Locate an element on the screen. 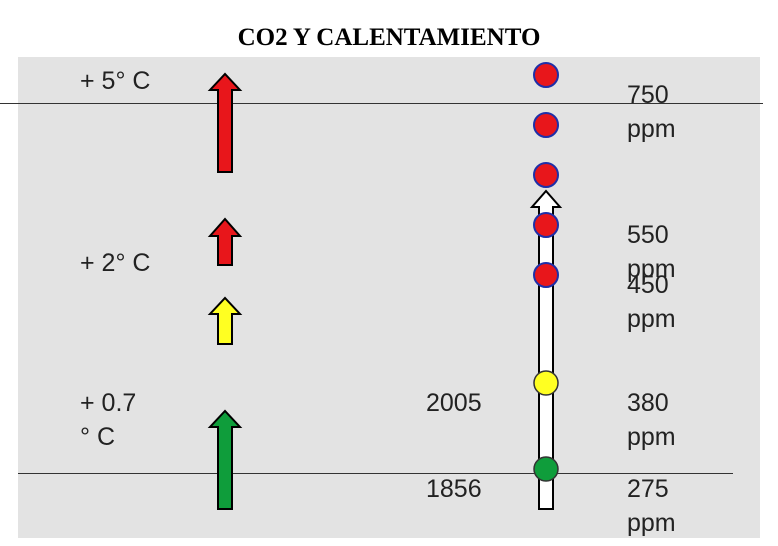 Image resolution: width=778 pixels, height=546 pixels. diagram-title: CO2 Y CALENTAMIENTO is located at coordinates (389, 37).